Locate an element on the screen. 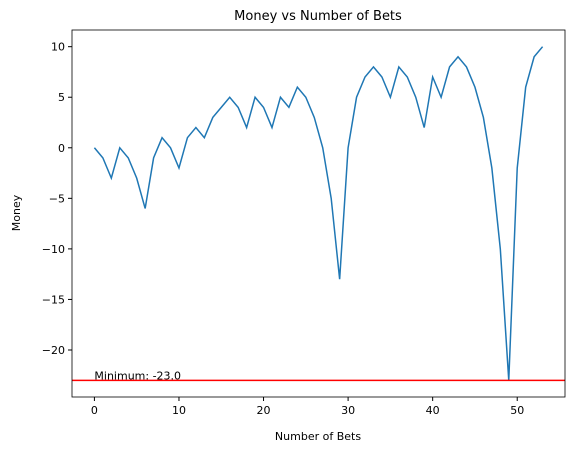  x-tick-label: 30 is located at coordinates (348, 410).